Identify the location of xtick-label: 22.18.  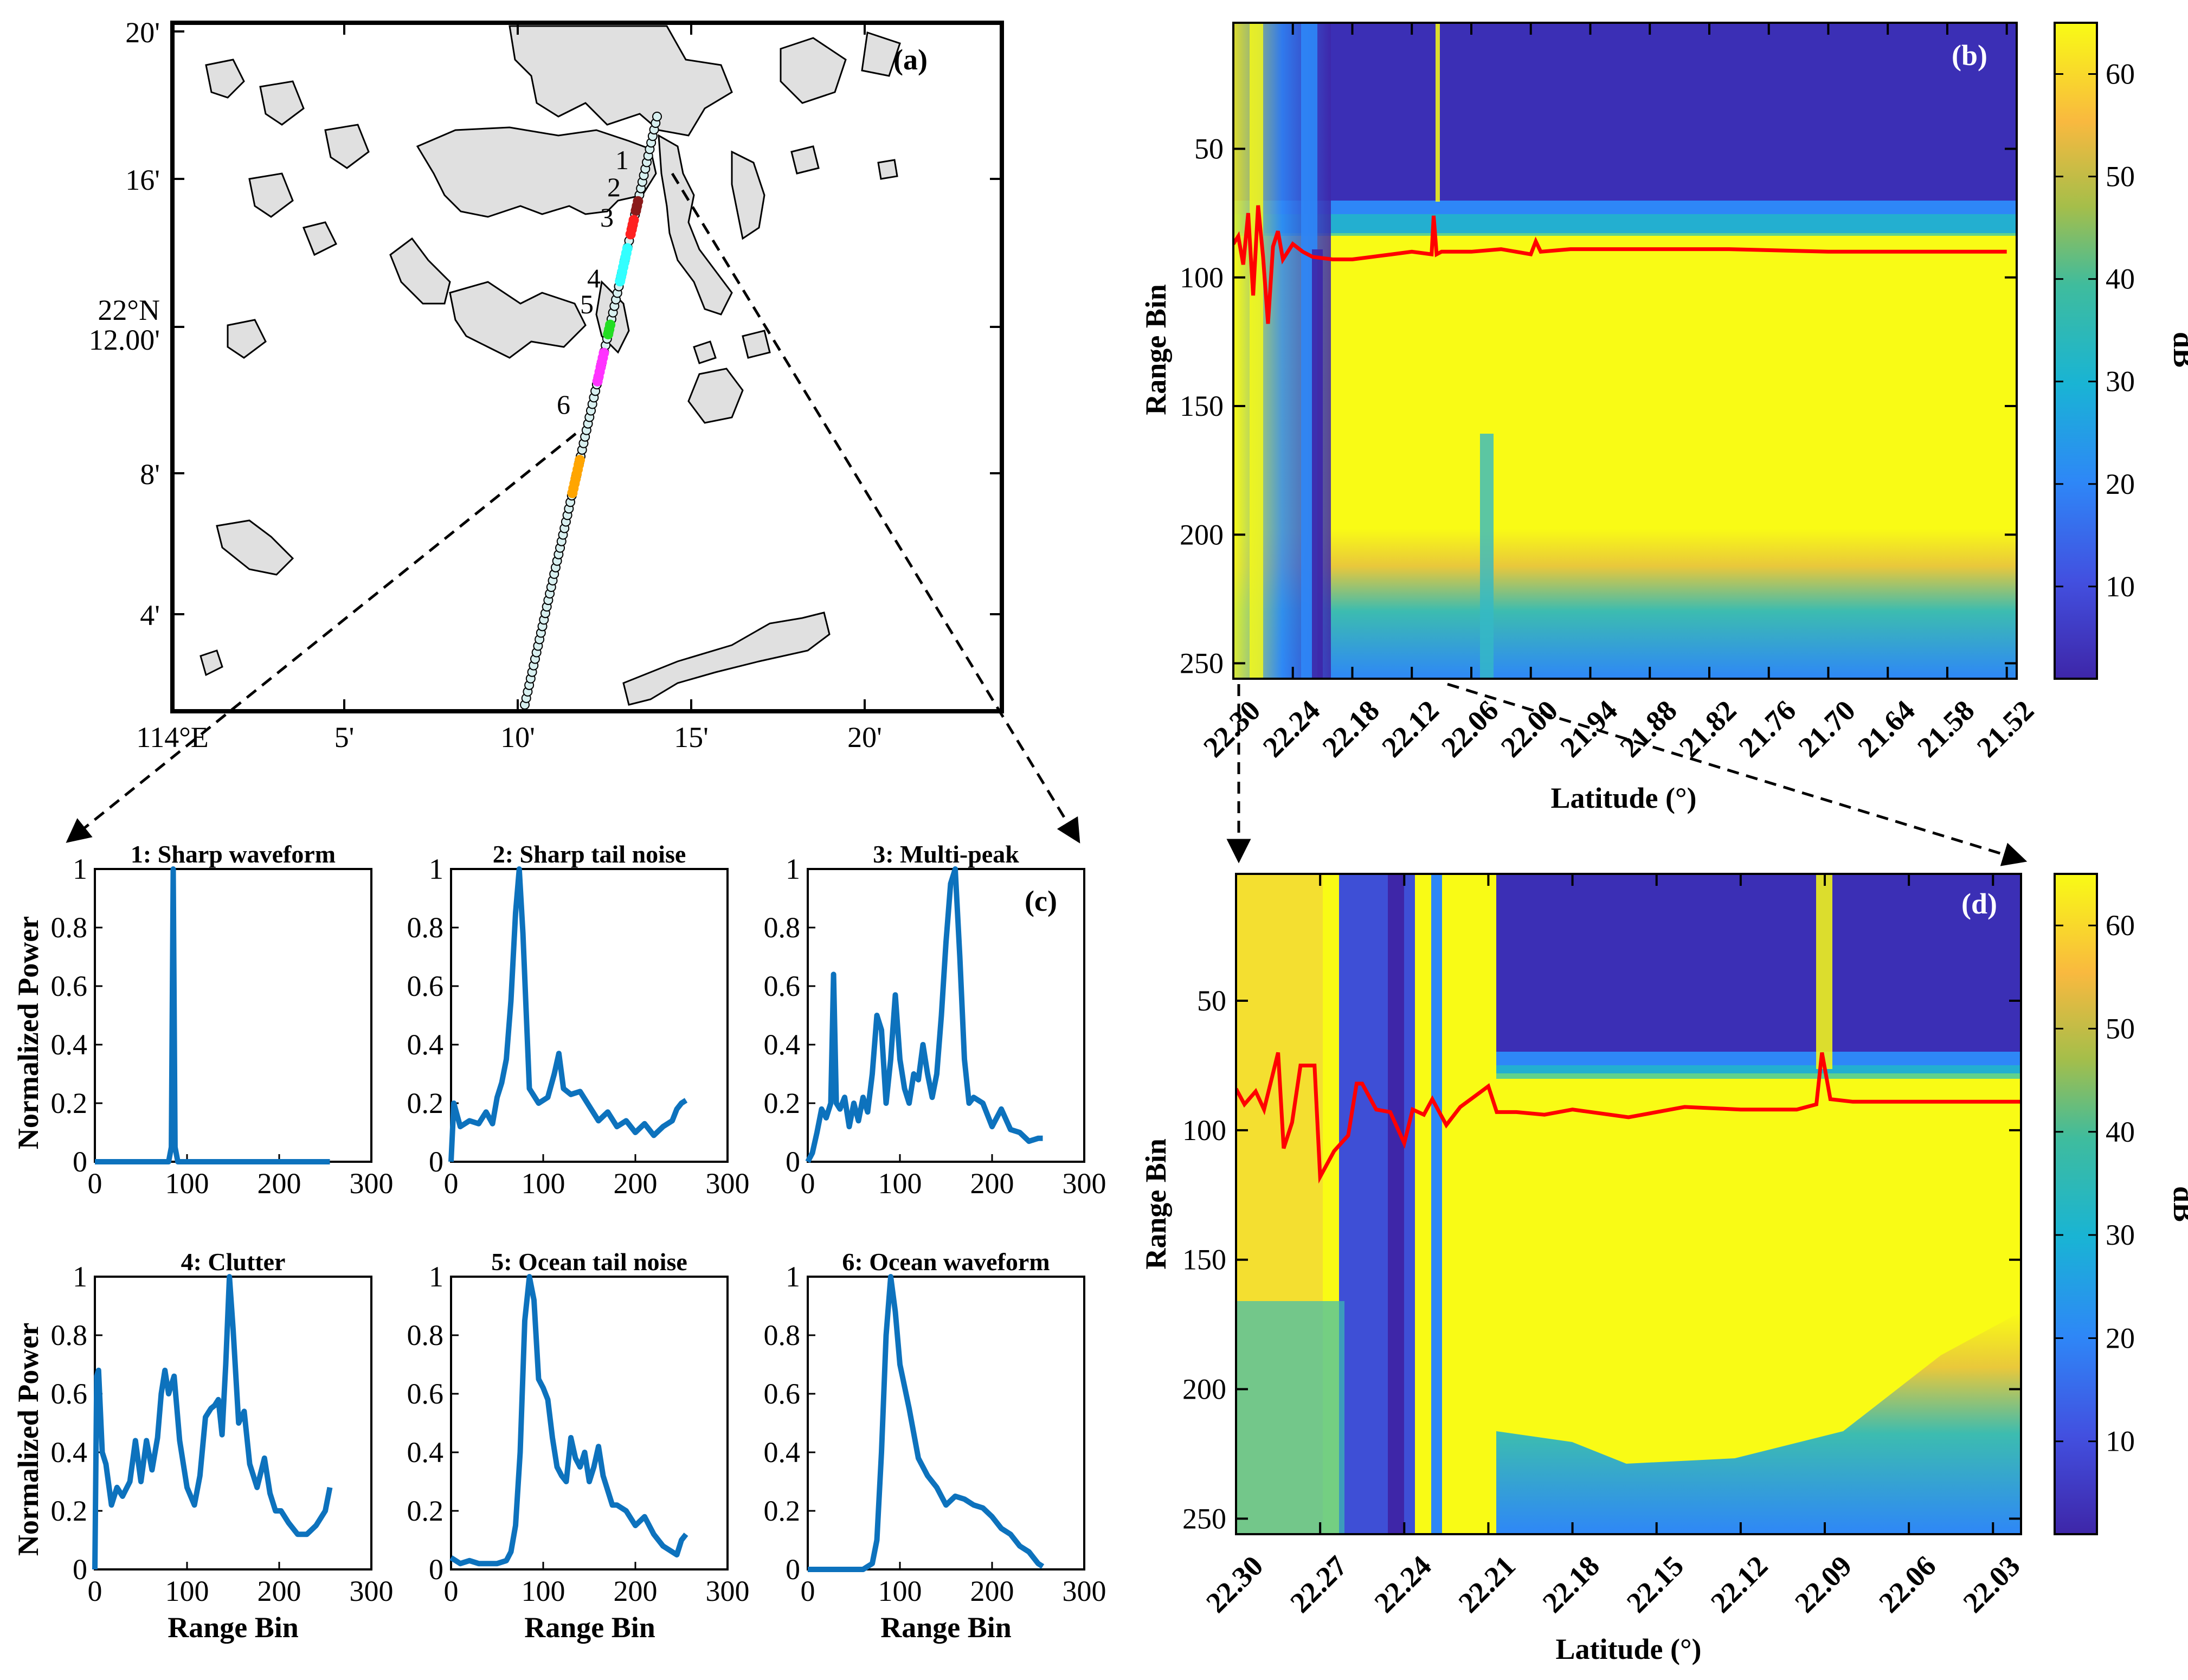
(1351, 728).